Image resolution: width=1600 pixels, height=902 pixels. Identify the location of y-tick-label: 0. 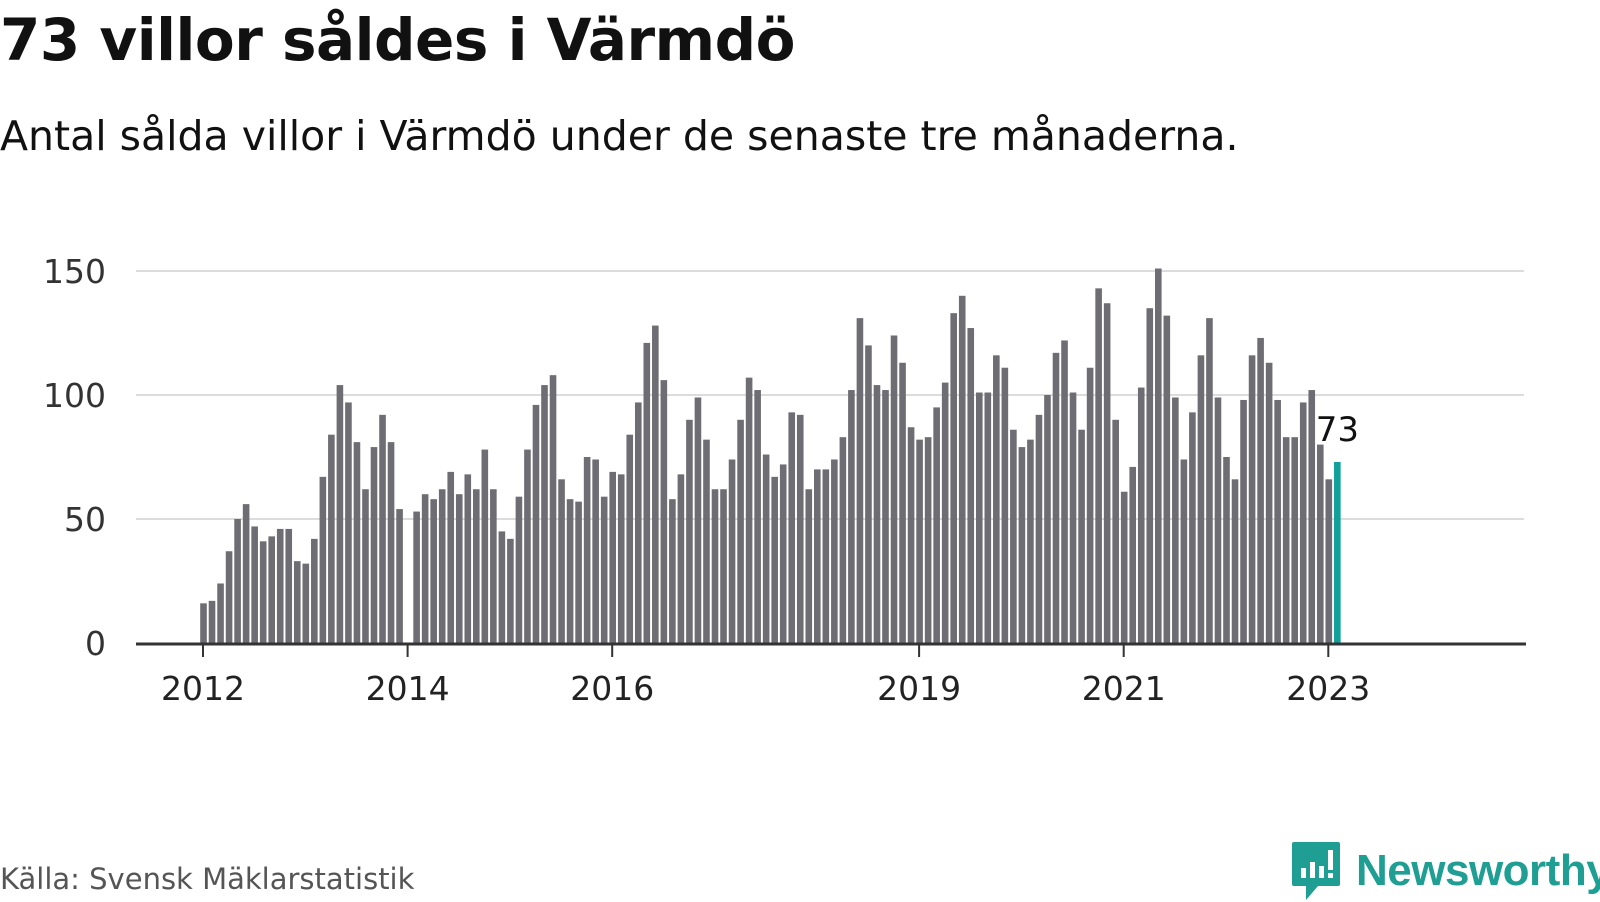
(95, 643).